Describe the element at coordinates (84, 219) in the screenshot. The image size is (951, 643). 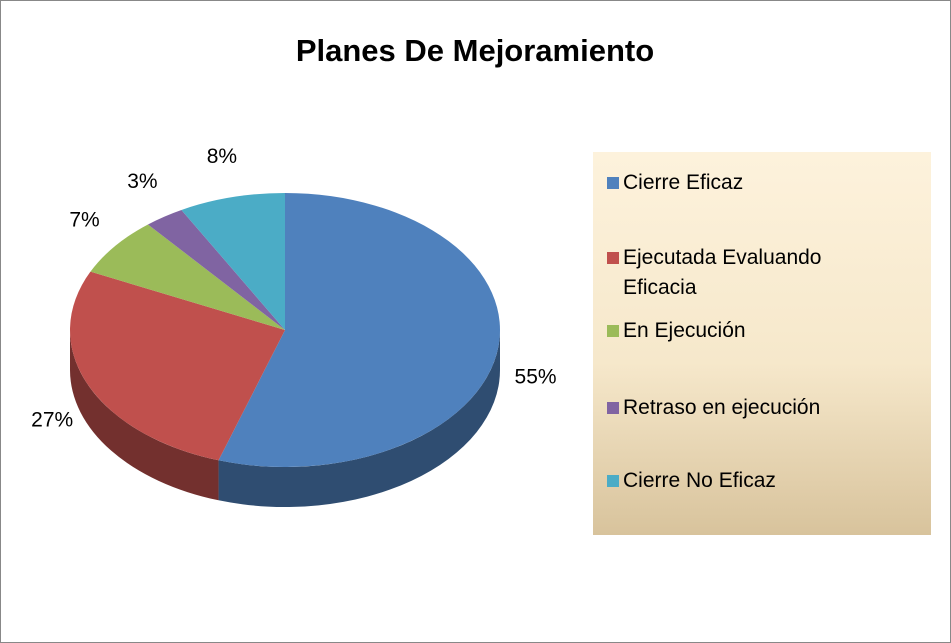
I see `data-label: 7%` at that location.